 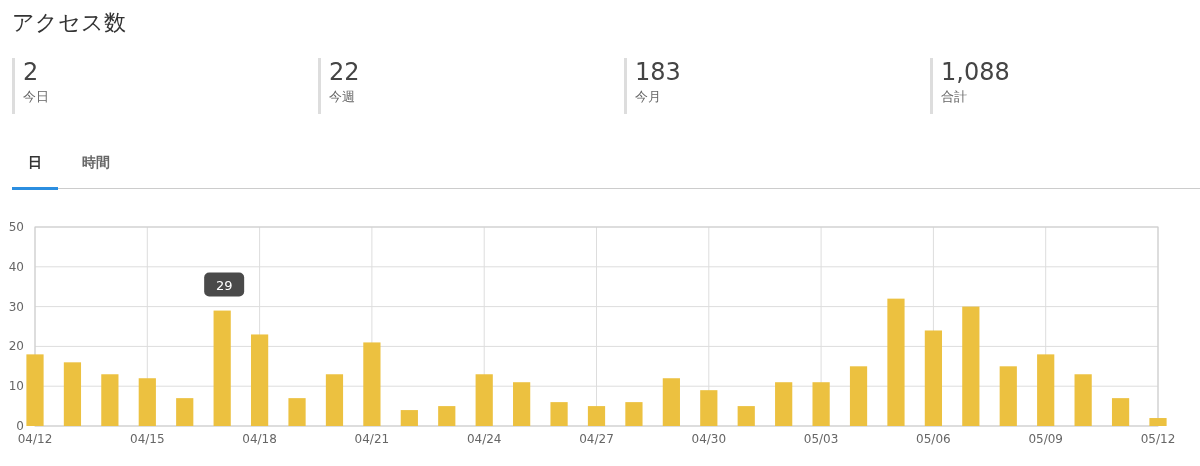 I want to click on x-tick-label: 04/21, so click(x=372, y=439).